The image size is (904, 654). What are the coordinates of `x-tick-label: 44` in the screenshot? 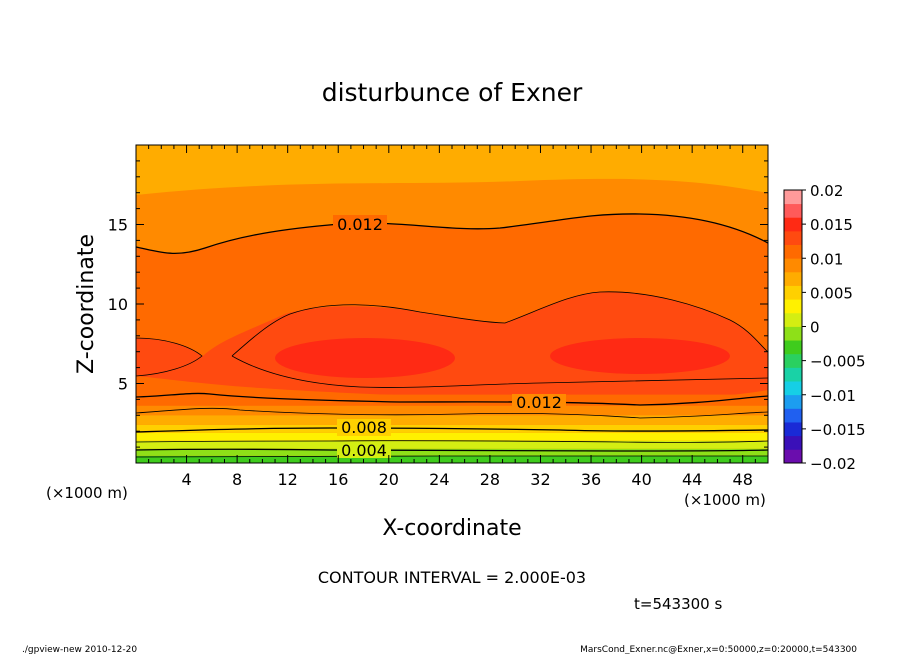 It's located at (692, 479).